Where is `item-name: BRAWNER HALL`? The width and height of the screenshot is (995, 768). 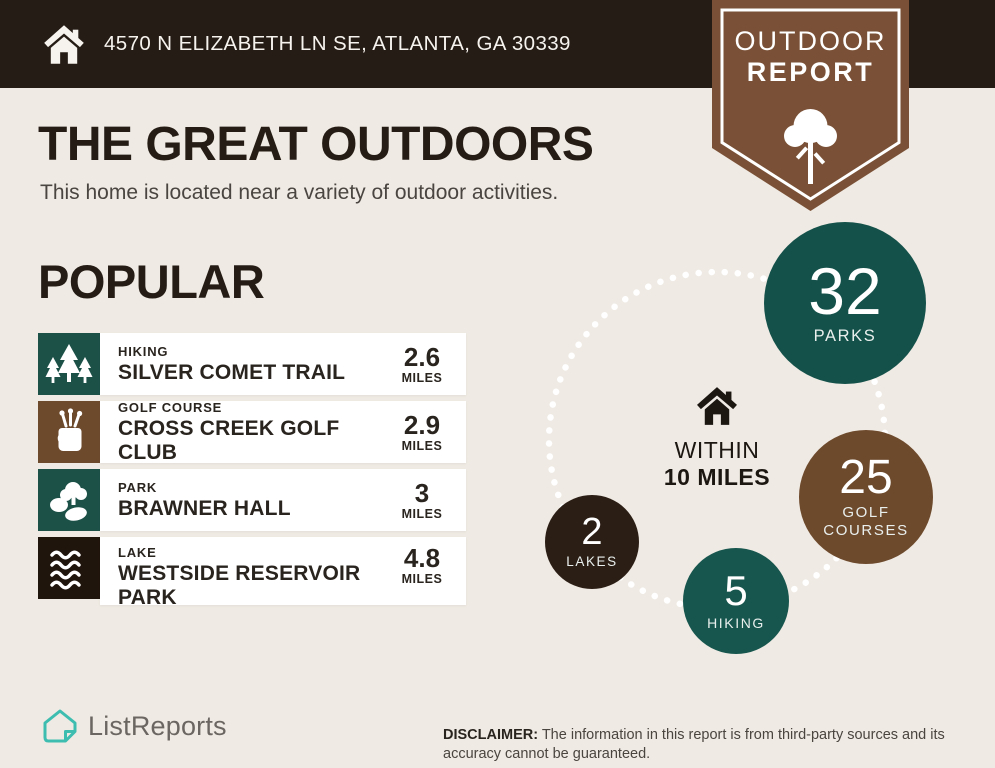
item-name: BRAWNER HALL is located at coordinates (204, 508).